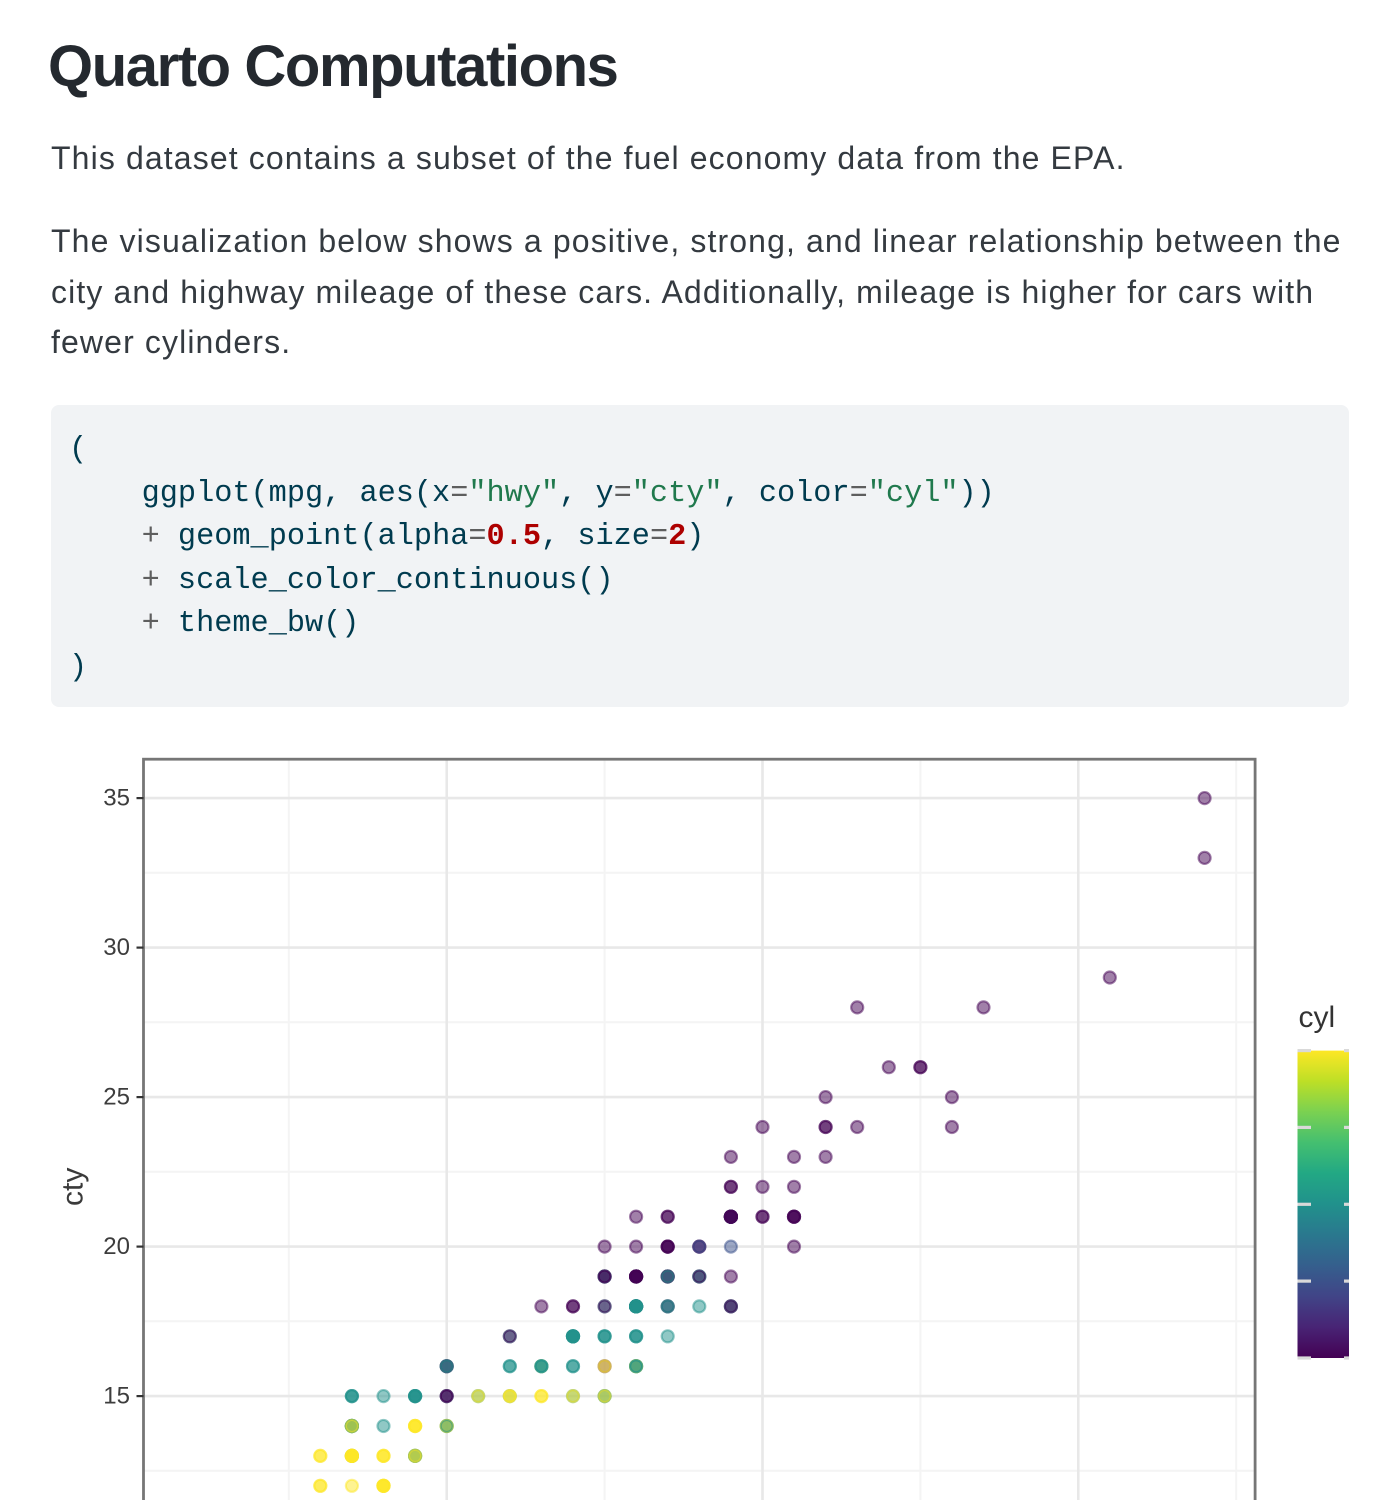  I want to click on svg-text: 25, so click(116, 1097).